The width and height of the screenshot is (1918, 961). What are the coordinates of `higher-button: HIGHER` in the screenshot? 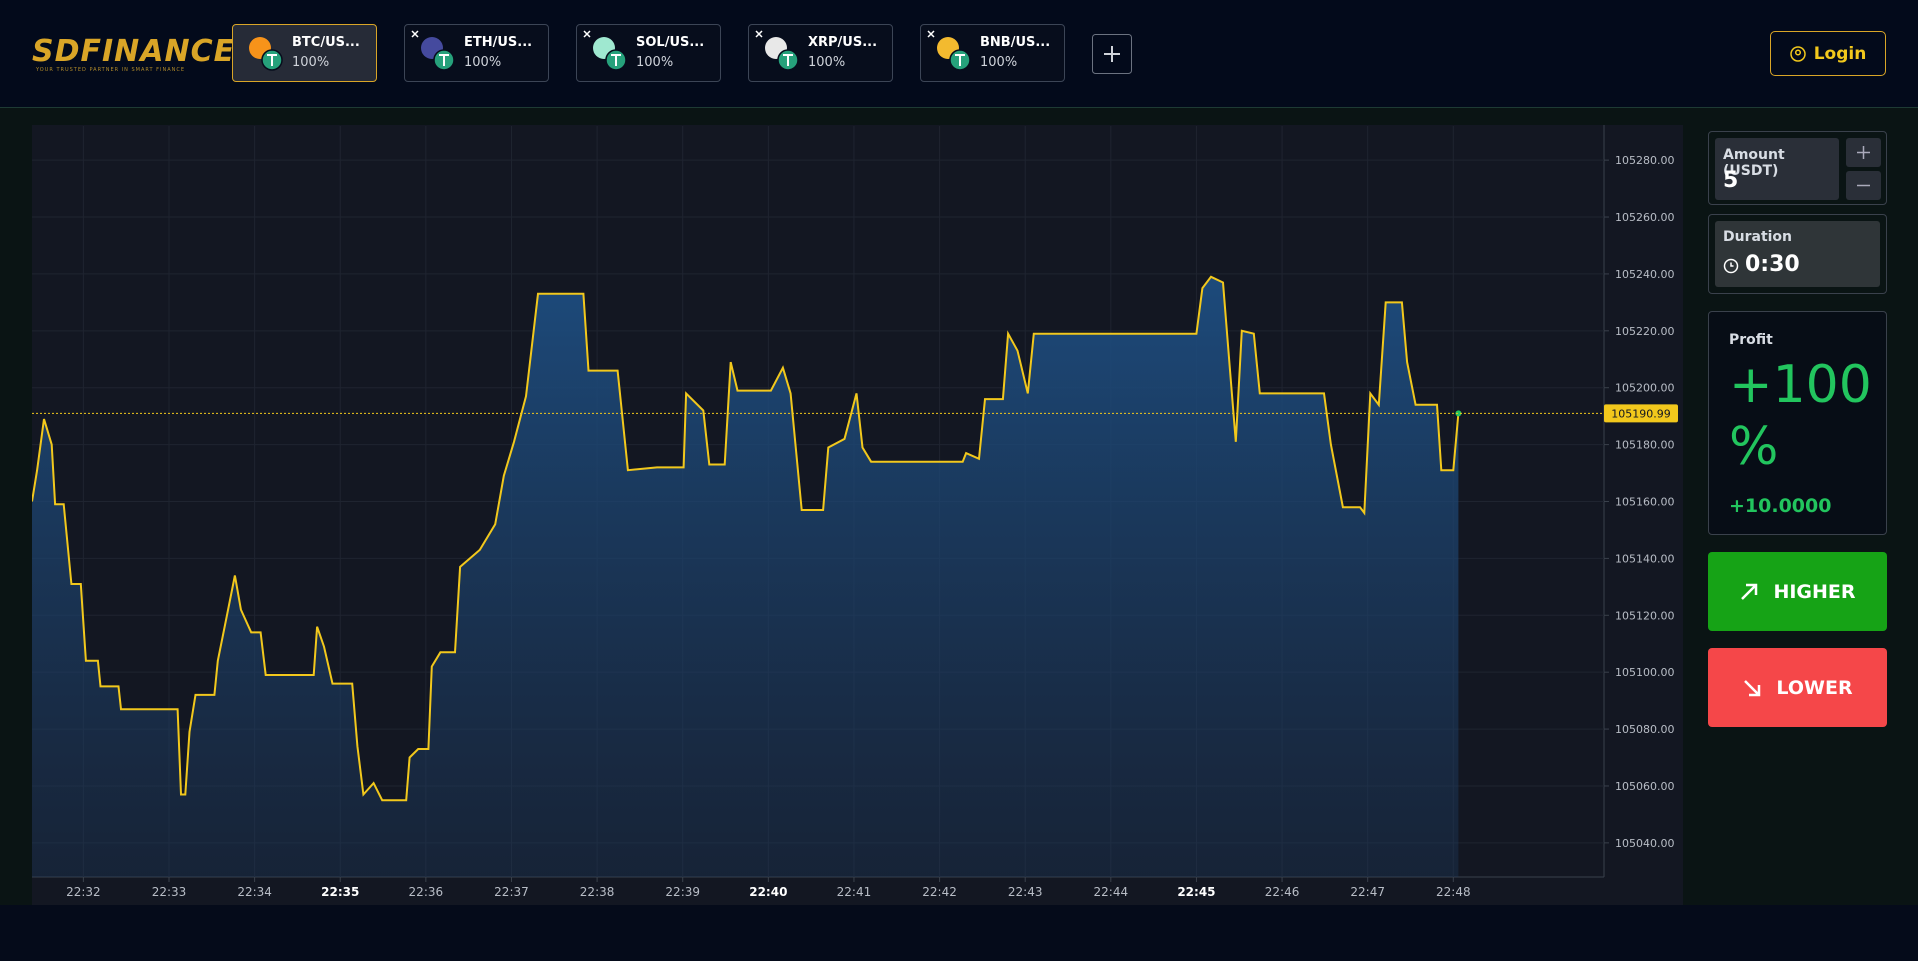 It's located at (1797, 591).